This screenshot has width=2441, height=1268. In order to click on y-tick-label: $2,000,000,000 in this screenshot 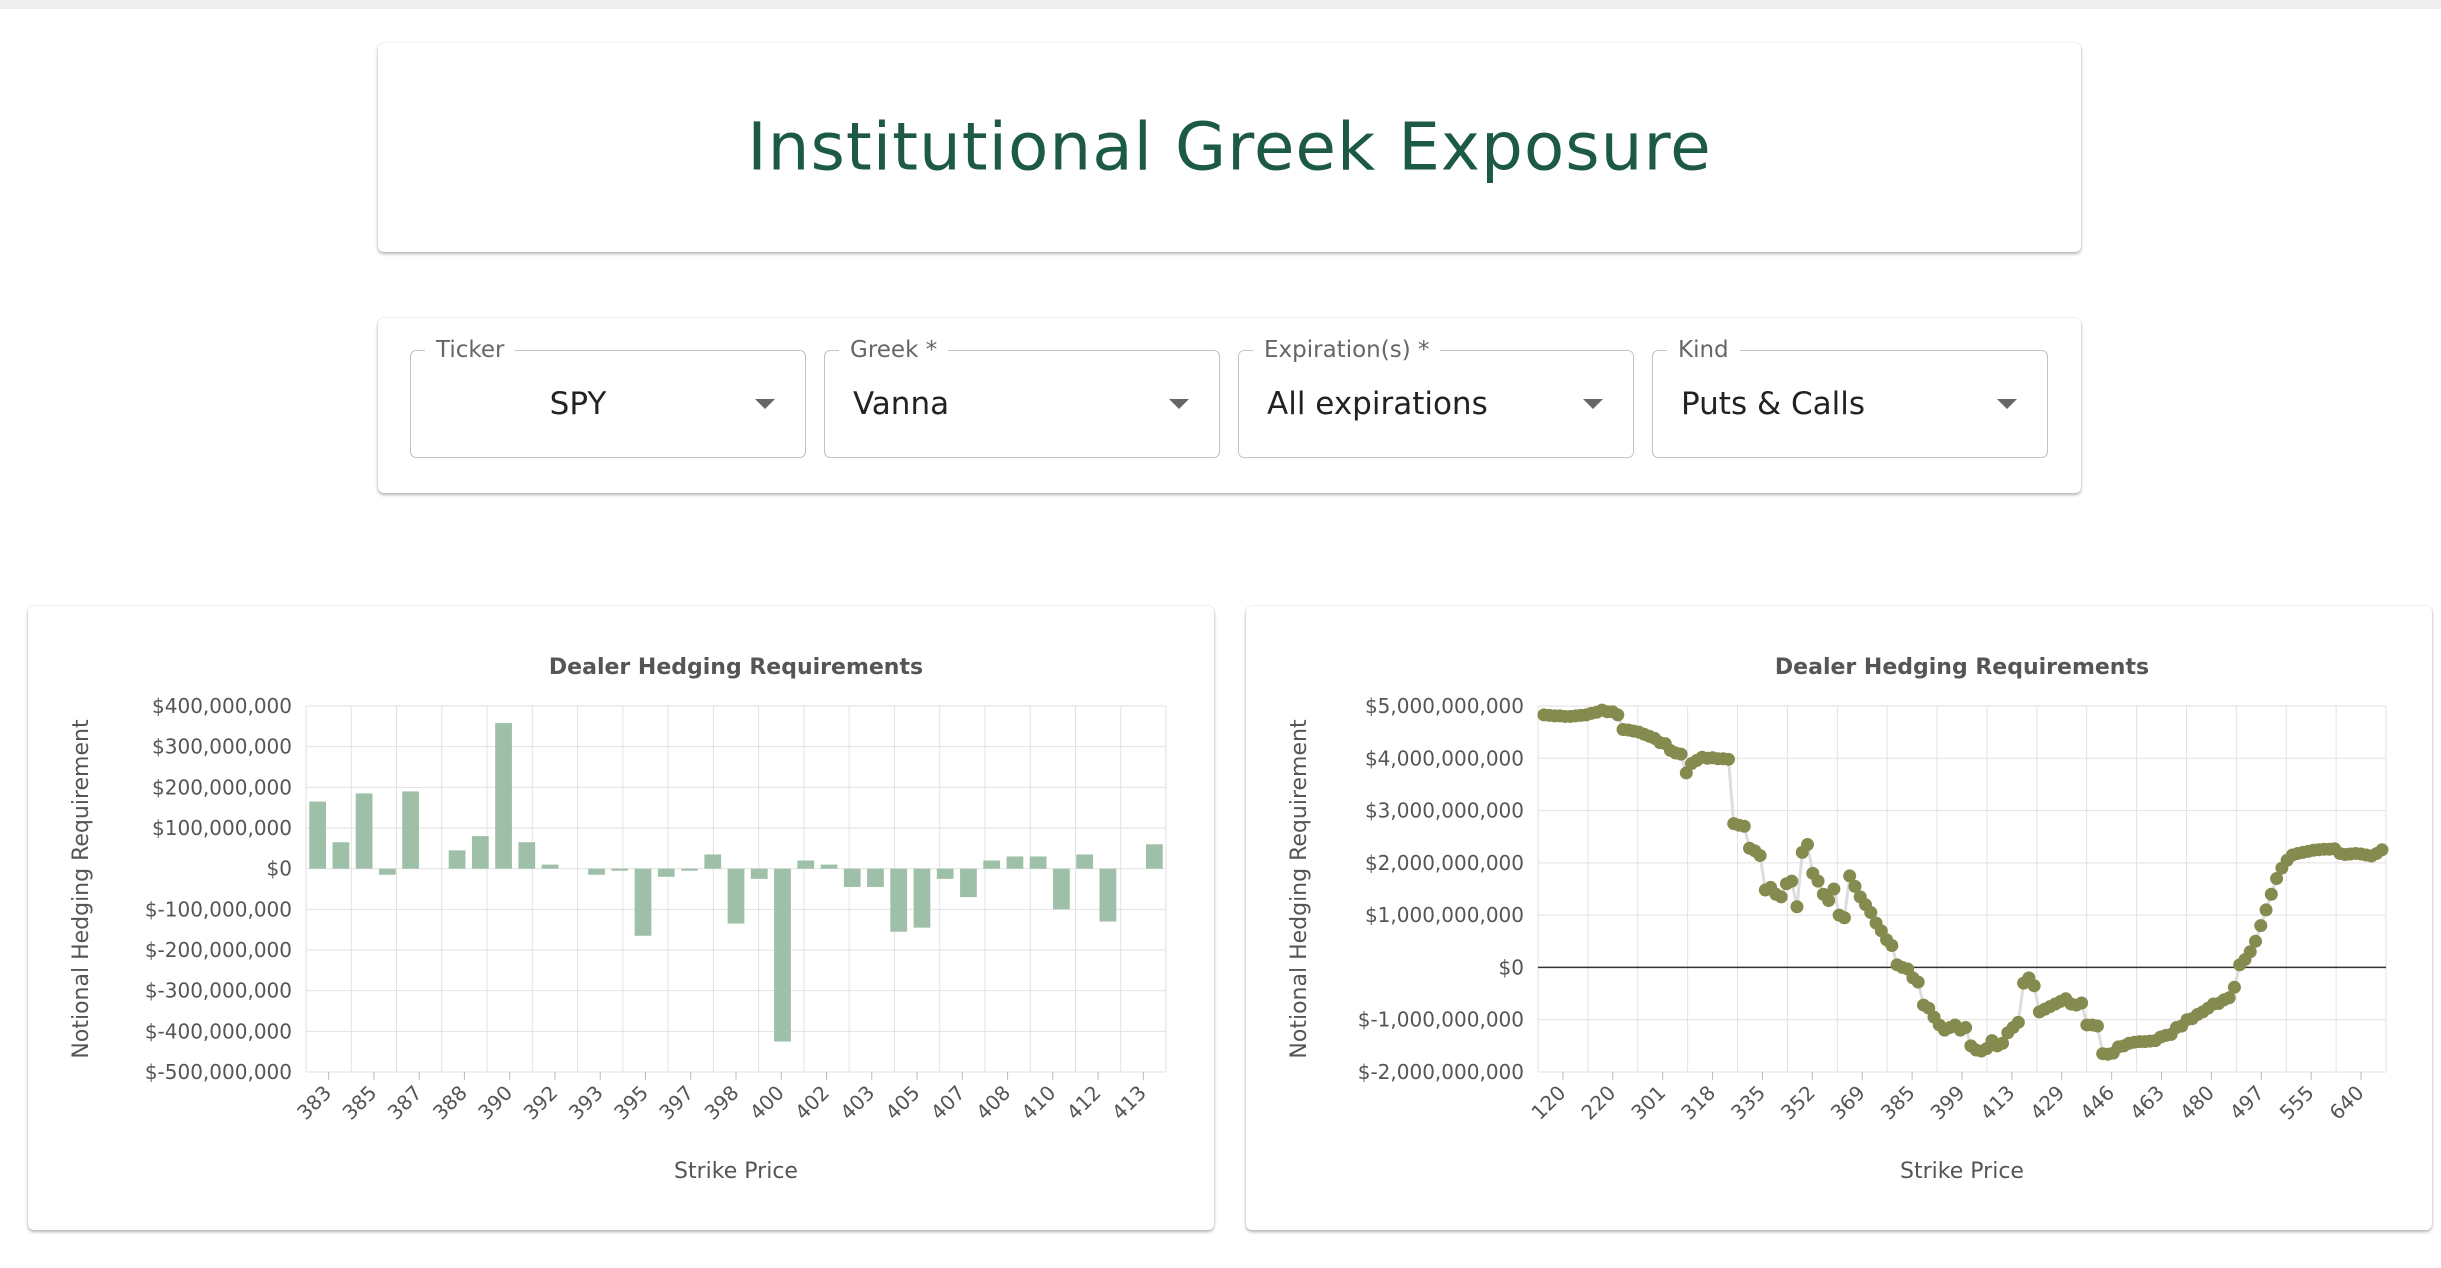, I will do `click(1444, 863)`.